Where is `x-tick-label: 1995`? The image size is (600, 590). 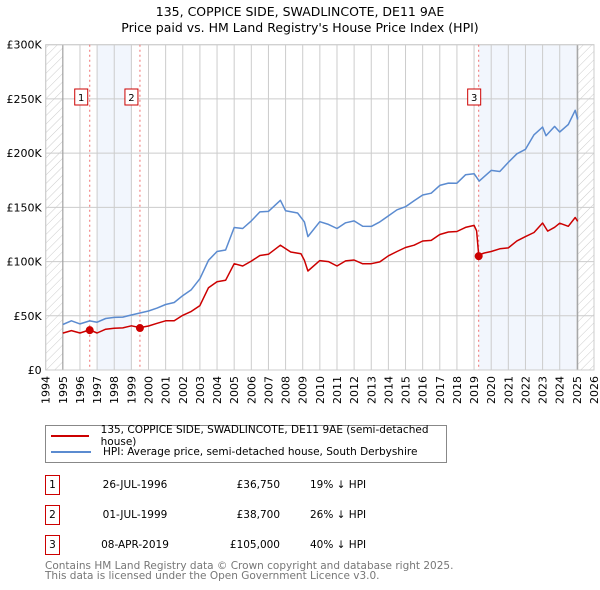
x-tick-label: 1995 is located at coordinates (63, 390).